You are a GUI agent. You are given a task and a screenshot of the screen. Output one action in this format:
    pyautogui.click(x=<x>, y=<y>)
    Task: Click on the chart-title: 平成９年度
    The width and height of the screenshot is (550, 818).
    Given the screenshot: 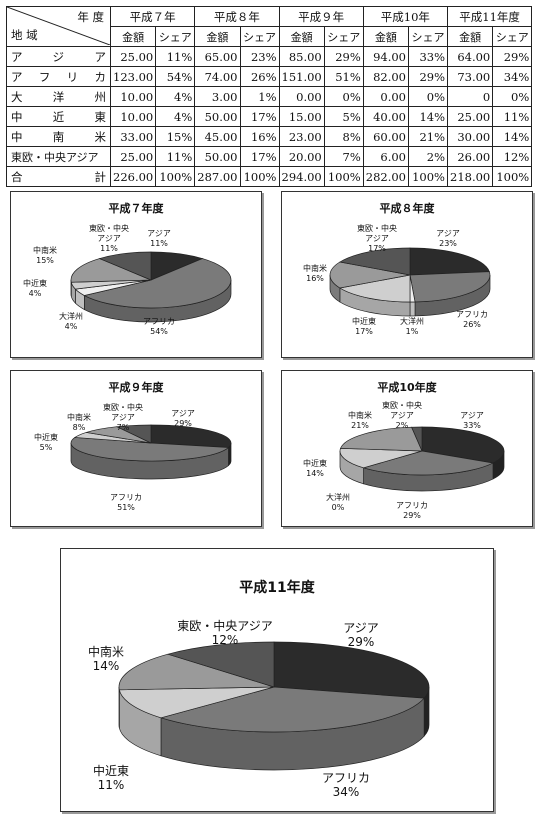 What is the action you would take?
    pyautogui.click(x=136, y=387)
    